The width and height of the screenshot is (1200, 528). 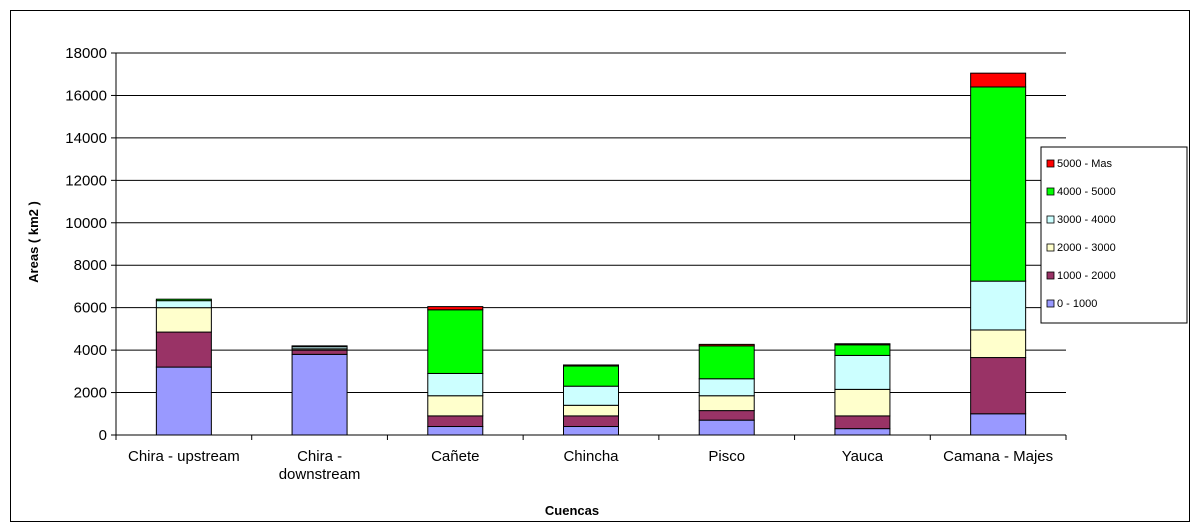 What do you see at coordinates (591, 456) in the screenshot?
I see `x-tick-label: Chincha` at bounding box center [591, 456].